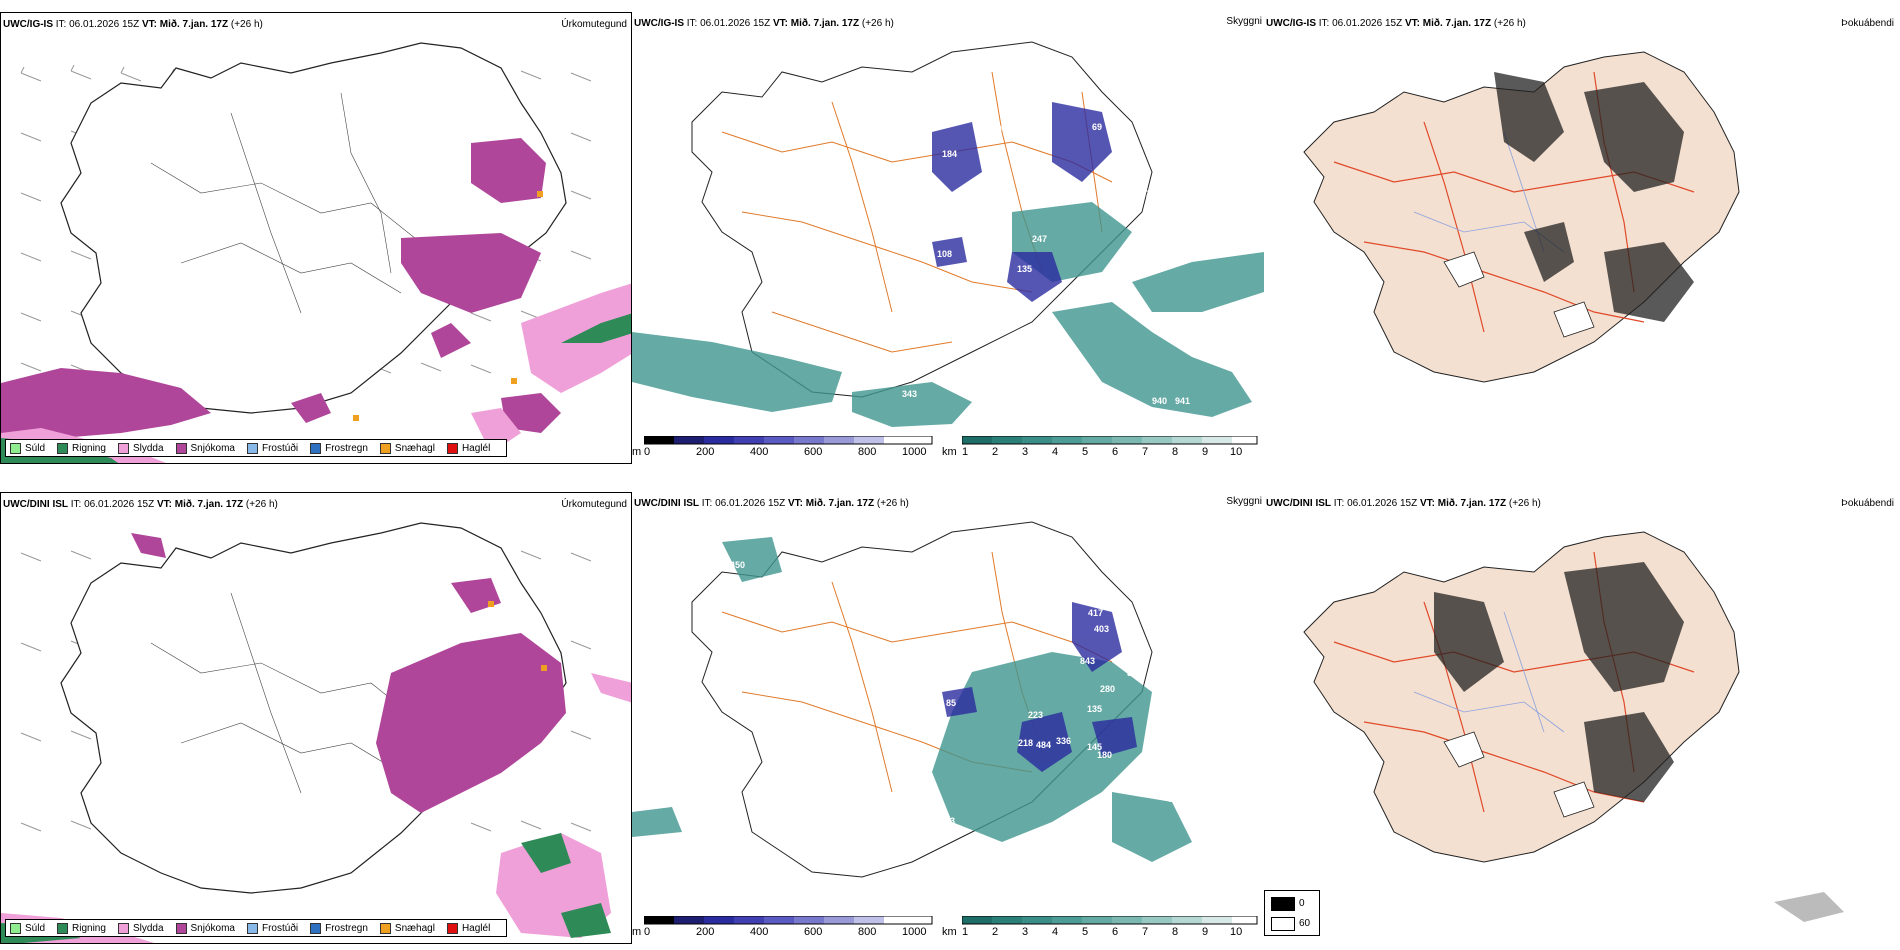  I want to click on vis-num: 343, so click(909, 394).